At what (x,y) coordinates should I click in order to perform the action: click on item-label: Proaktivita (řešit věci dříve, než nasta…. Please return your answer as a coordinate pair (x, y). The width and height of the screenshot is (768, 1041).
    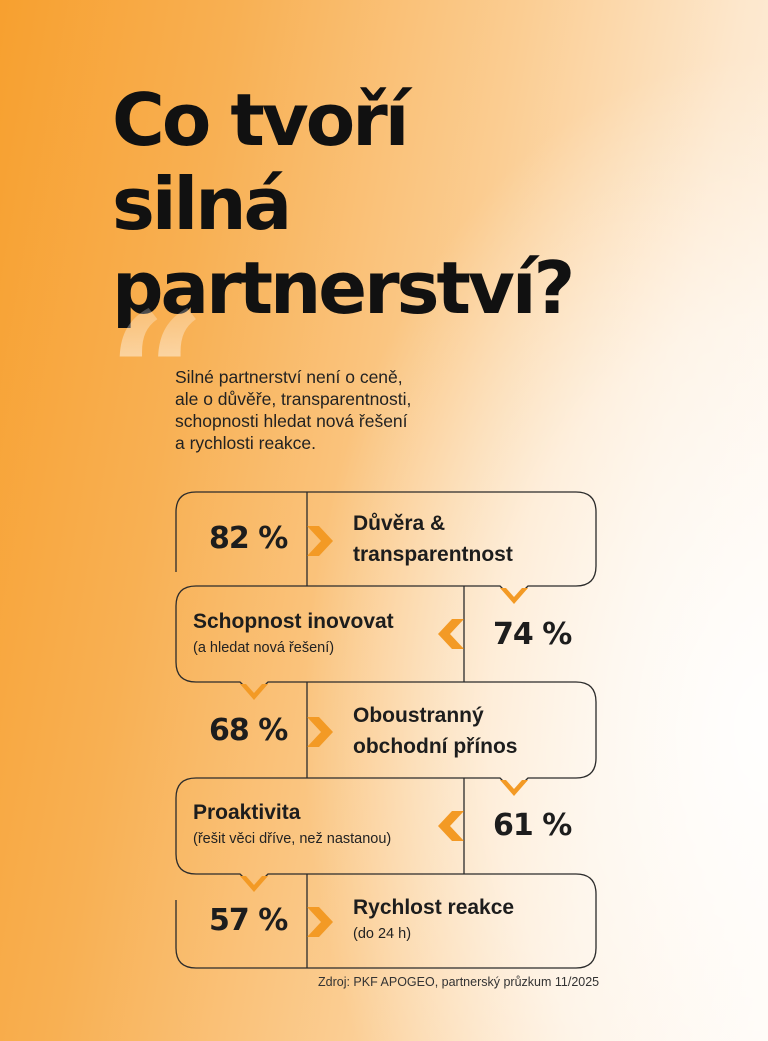
    Looking at the image, I should click on (292, 823).